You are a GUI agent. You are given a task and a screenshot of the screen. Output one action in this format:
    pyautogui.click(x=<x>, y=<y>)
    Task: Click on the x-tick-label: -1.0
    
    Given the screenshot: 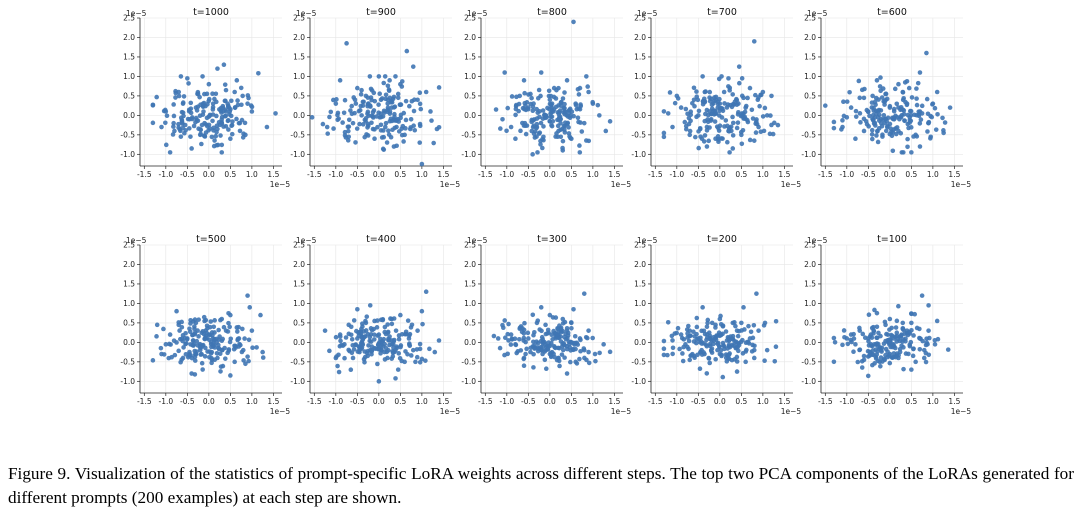 What is the action you would take?
    pyautogui.click(x=165, y=174)
    